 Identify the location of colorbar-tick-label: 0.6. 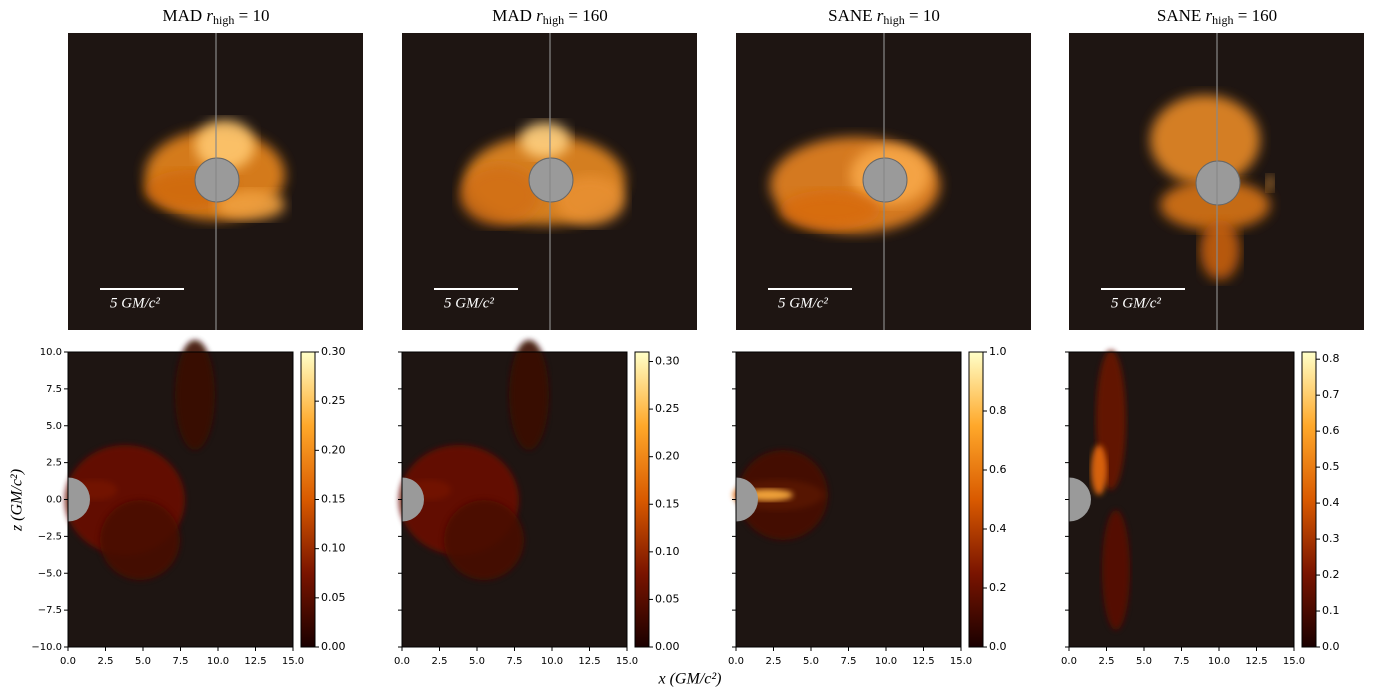
(1331, 430).